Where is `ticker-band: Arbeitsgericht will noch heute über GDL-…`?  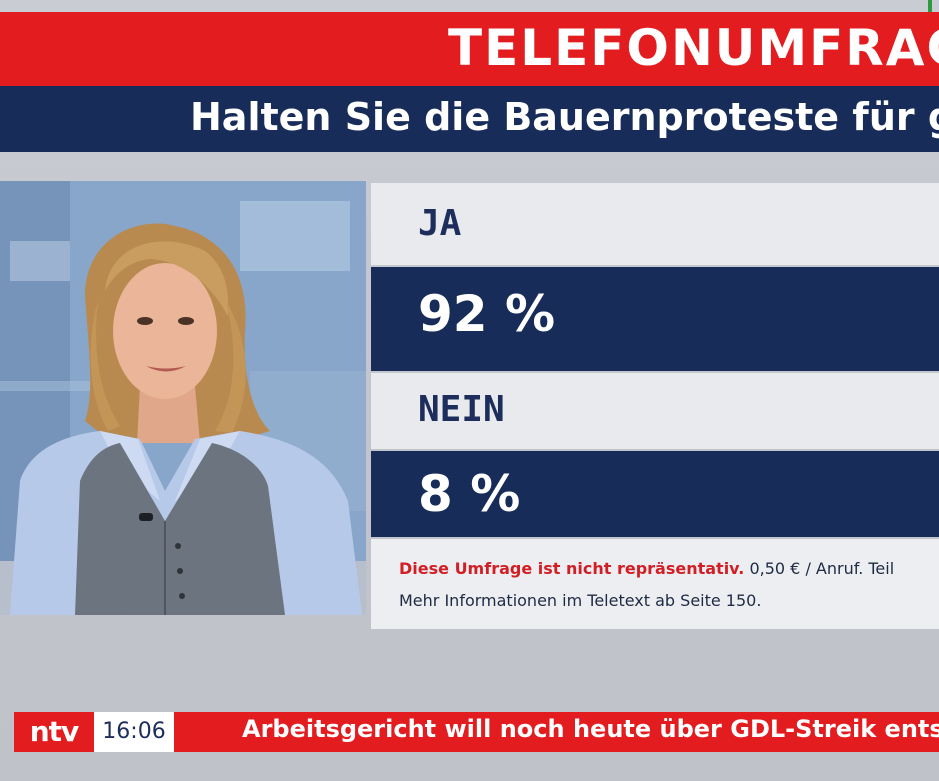 ticker-band: Arbeitsgericht will noch heute über GDL-… is located at coordinates (556, 732).